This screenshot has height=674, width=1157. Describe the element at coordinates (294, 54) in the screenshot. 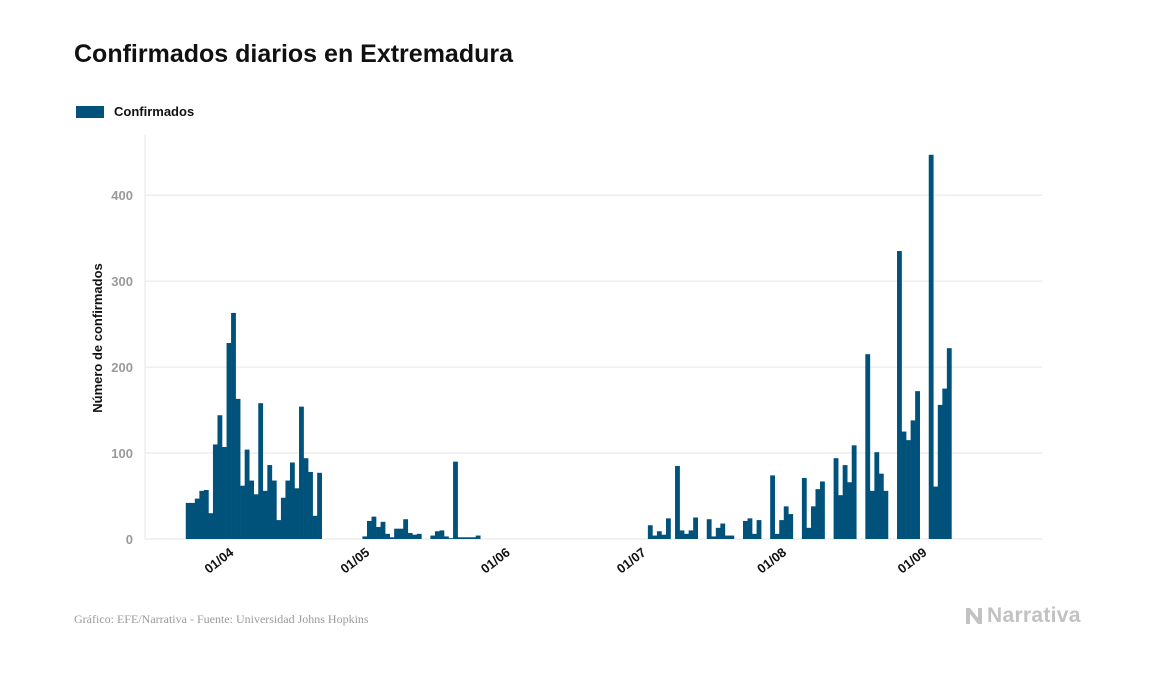

I see `chart-title: Confirmados diarios en Extremadura` at that location.